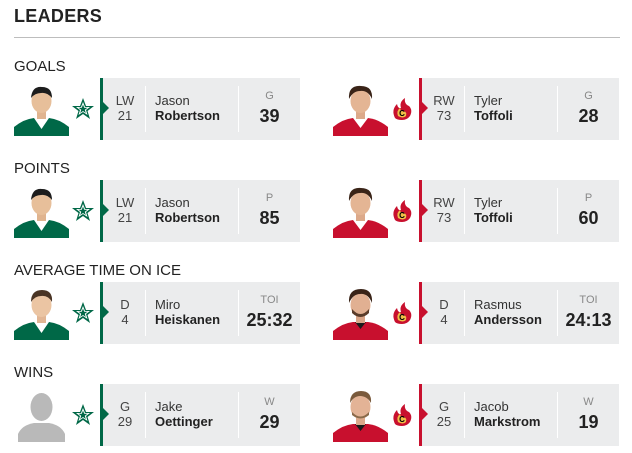 Image resolution: width=632 pixels, height=453 pixels. I want to click on player-first-name: Jacob, so click(491, 406).